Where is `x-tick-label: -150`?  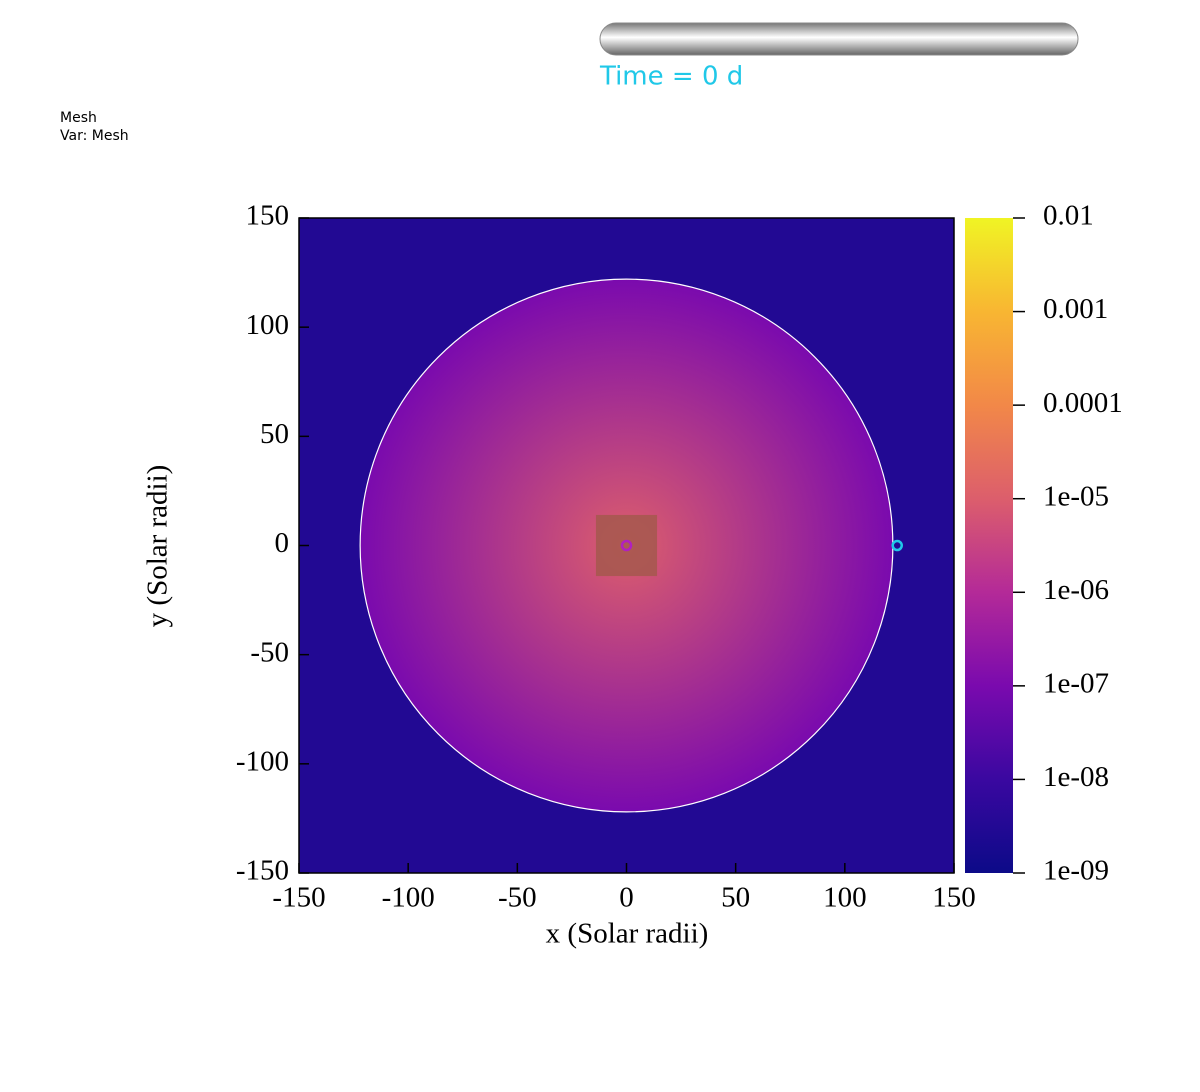 x-tick-label: -150 is located at coordinates (298, 898).